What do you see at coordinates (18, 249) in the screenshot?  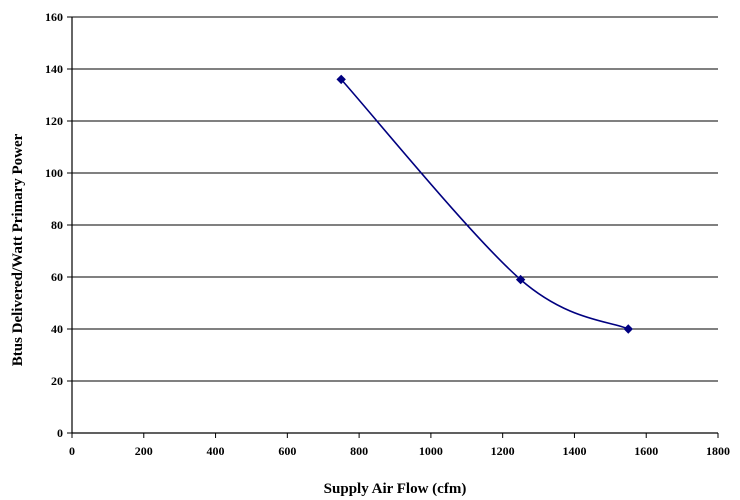 I see `y-axis-title: Btus Delivered/Watt Primary Power` at bounding box center [18, 249].